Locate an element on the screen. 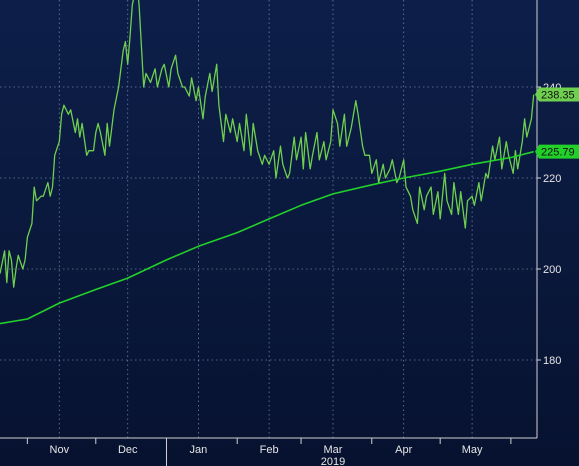  x-tick-label: Dec is located at coordinates (128, 450).